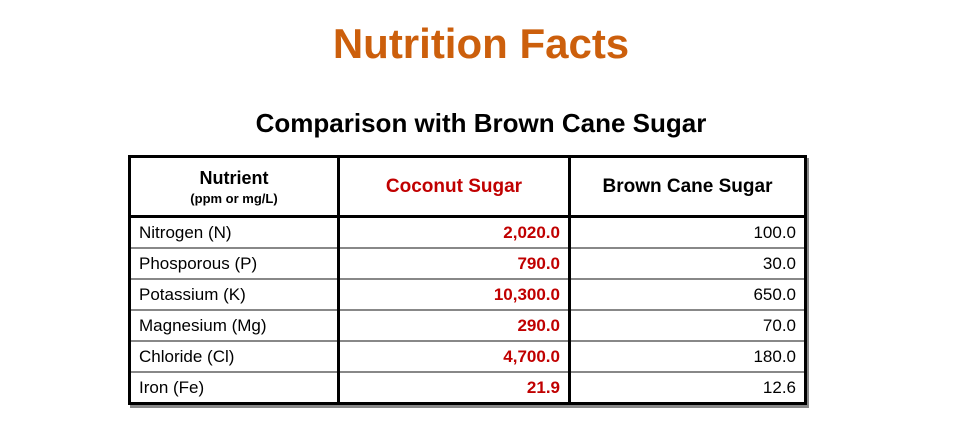 Image resolution: width=962 pixels, height=421 pixels. I want to click on cell-nutrient: Potassium (K), so click(234, 294).